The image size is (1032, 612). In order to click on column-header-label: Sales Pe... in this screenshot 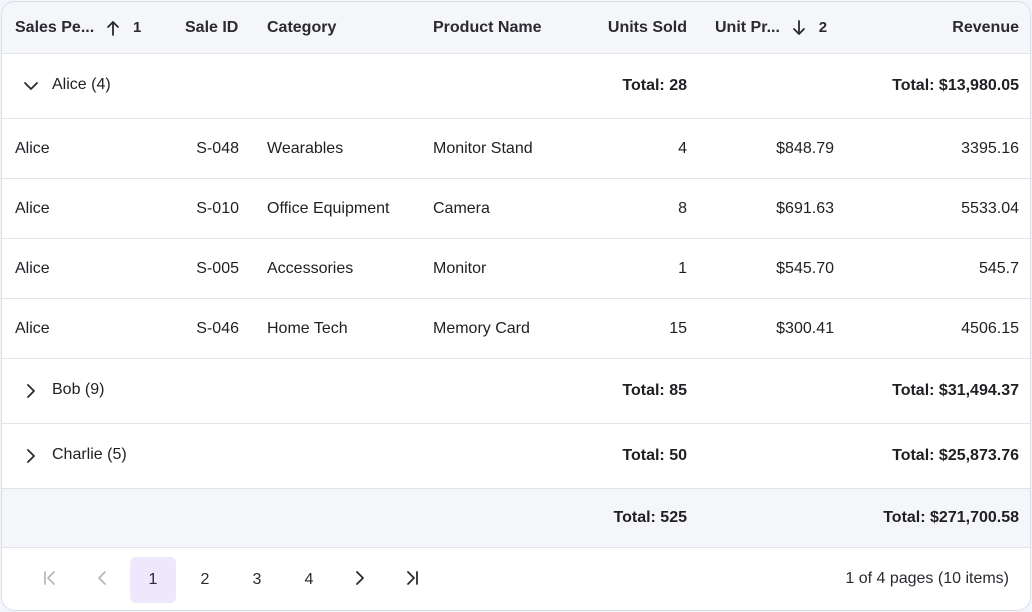, I will do `click(55, 27)`.